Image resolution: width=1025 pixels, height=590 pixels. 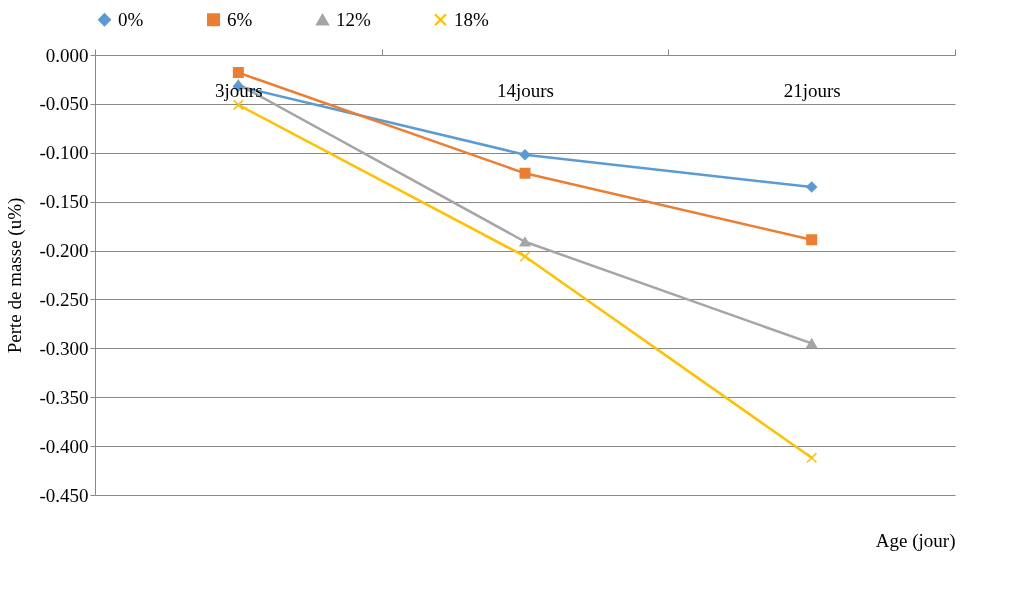 I want to click on x-tick-label: 3jours, so click(x=239, y=90).